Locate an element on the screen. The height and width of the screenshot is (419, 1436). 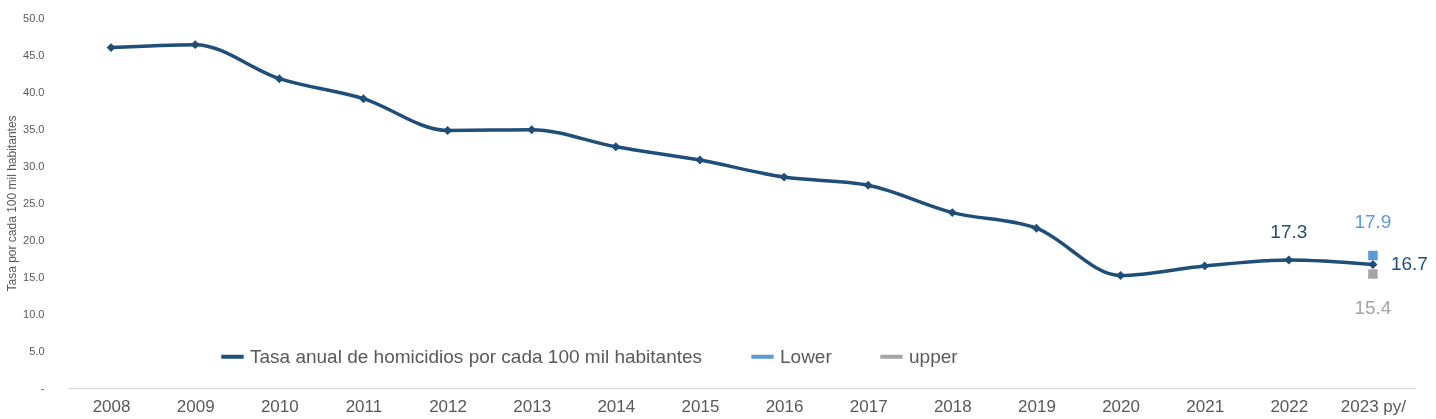
x-tick-label: 2022 is located at coordinates (1289, 406).